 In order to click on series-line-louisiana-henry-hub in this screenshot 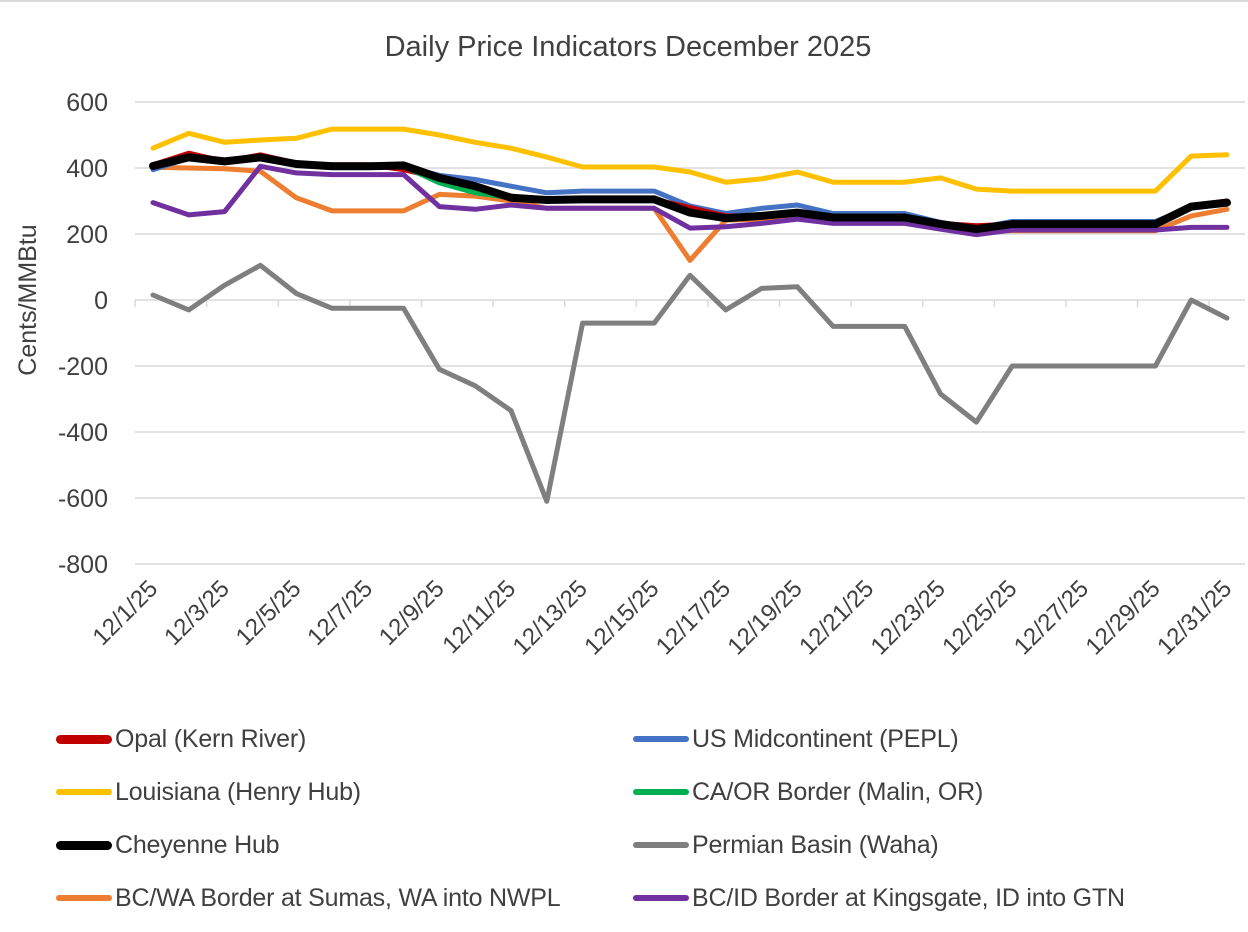, I will do `click(690, 160)`.